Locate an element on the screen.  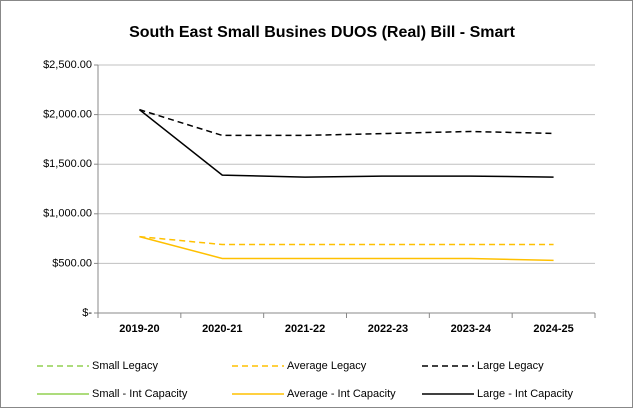
legend-label: Large Legacy is located at coordinates (510, 366).